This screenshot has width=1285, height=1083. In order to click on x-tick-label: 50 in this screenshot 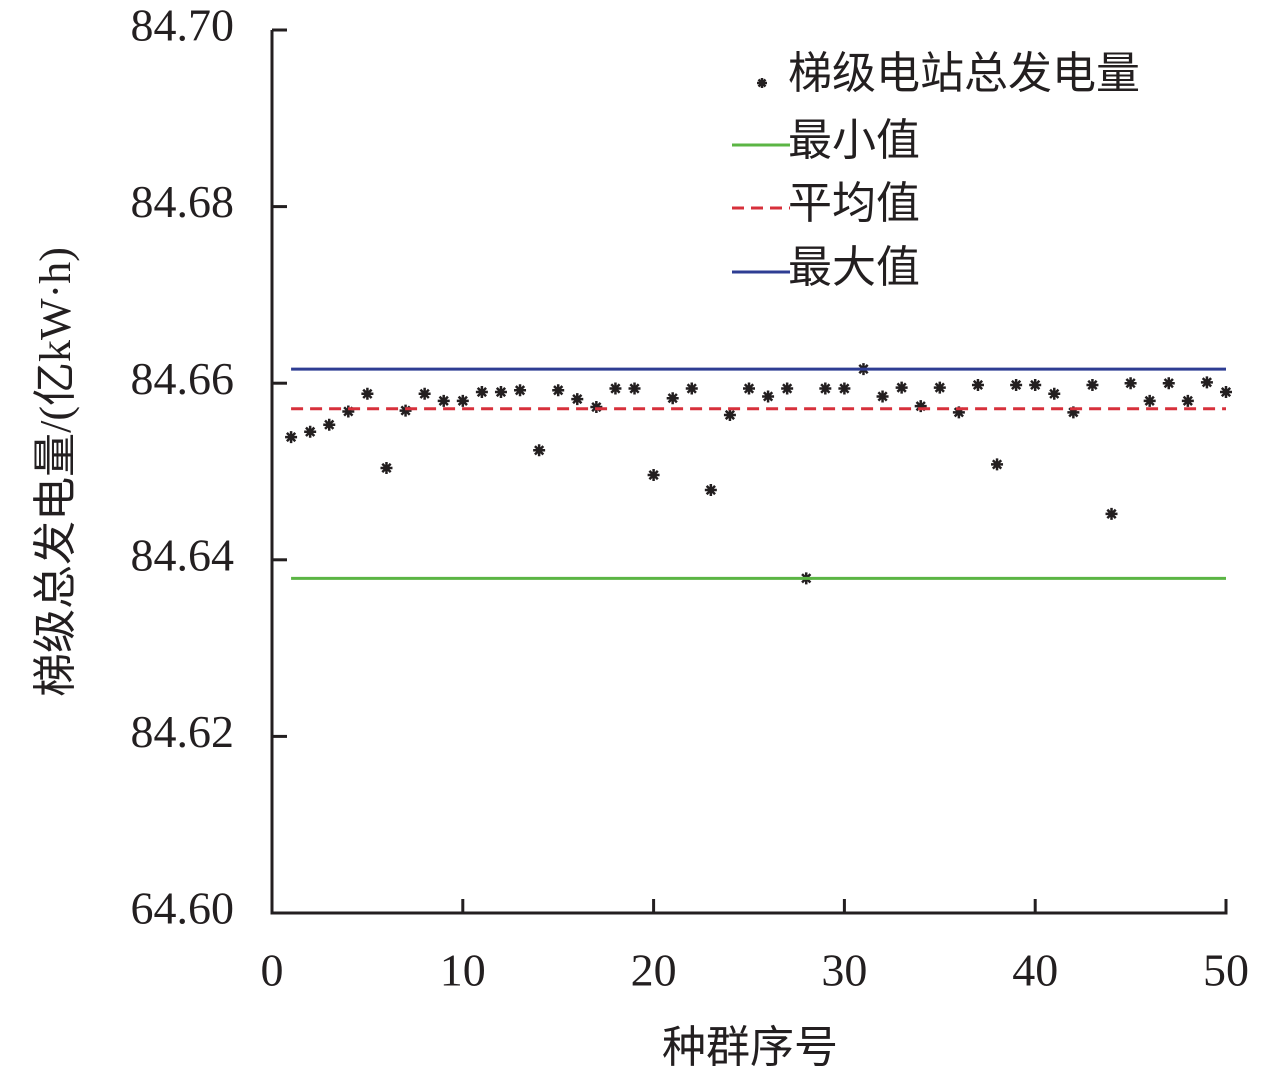, I will do `click(1226, 970)`.